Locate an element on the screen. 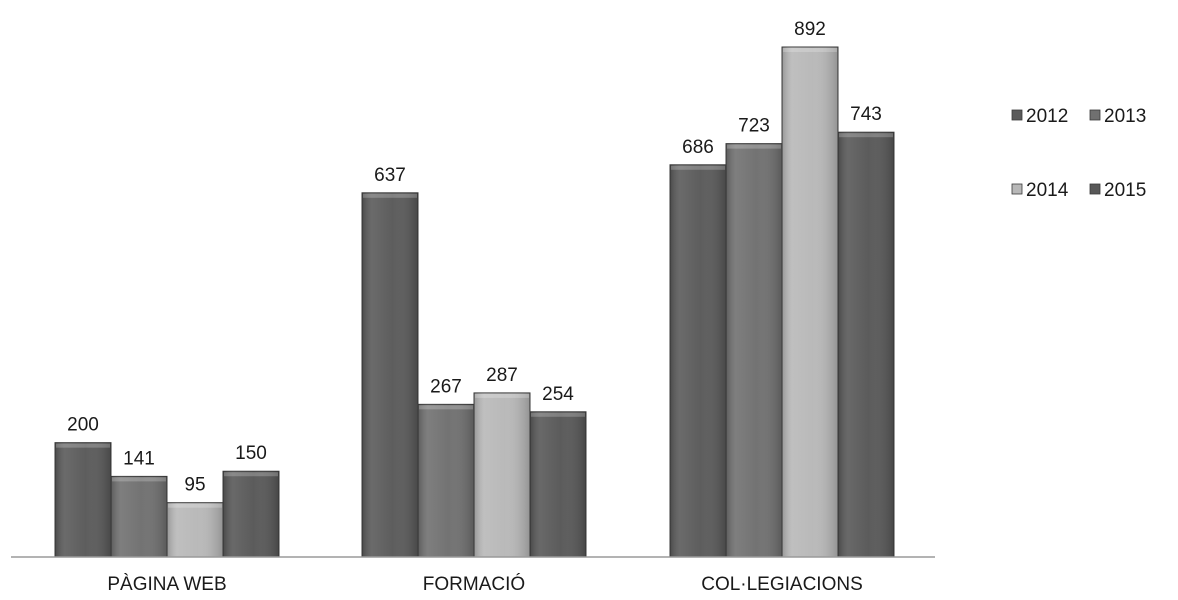 Image resolution: width=1178 pixels, height=600 pixels. value-label: 287 is located at coordinates (502, 375).